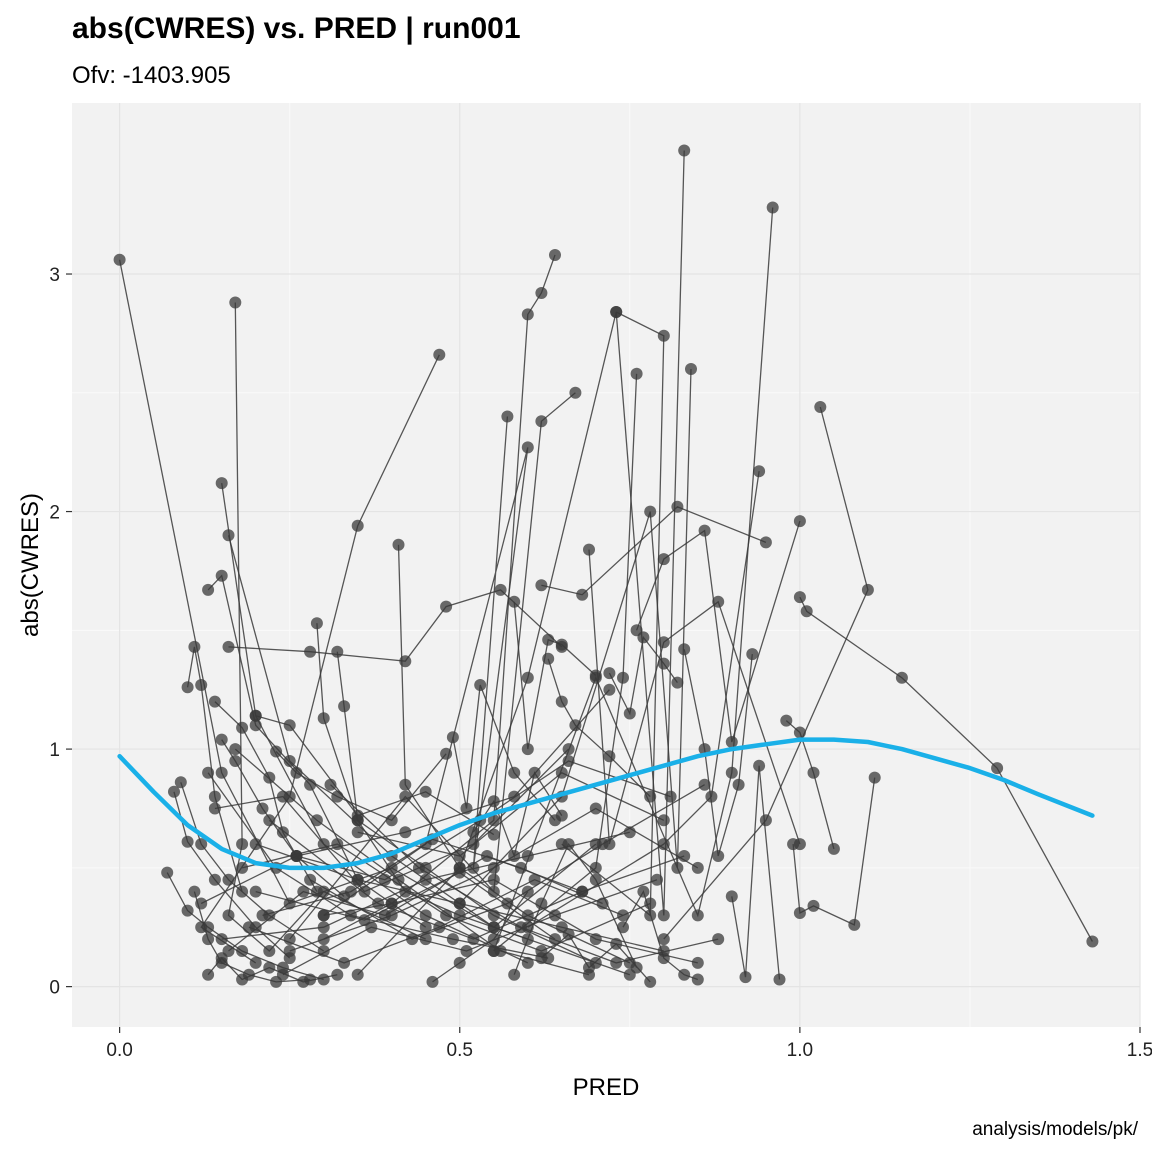  Describe the element at coordinates (296, 28) in the screenshot. I see `chart-title: abs(CWRES) vs. PRED | run001` at that location.